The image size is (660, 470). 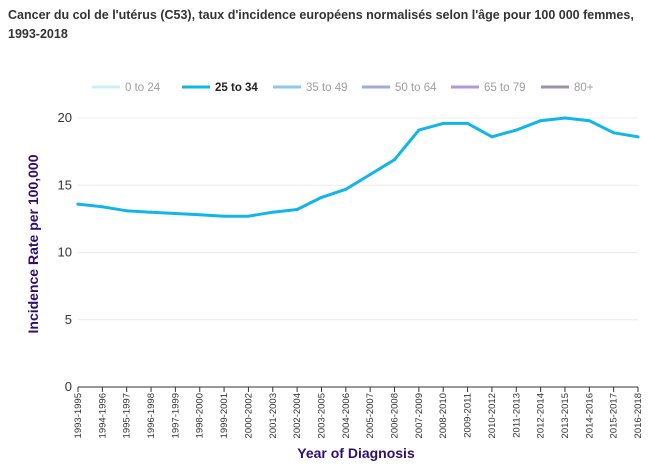 I want to click on x-tick-label-11: 2004-2006, so click(x=346, y=415).